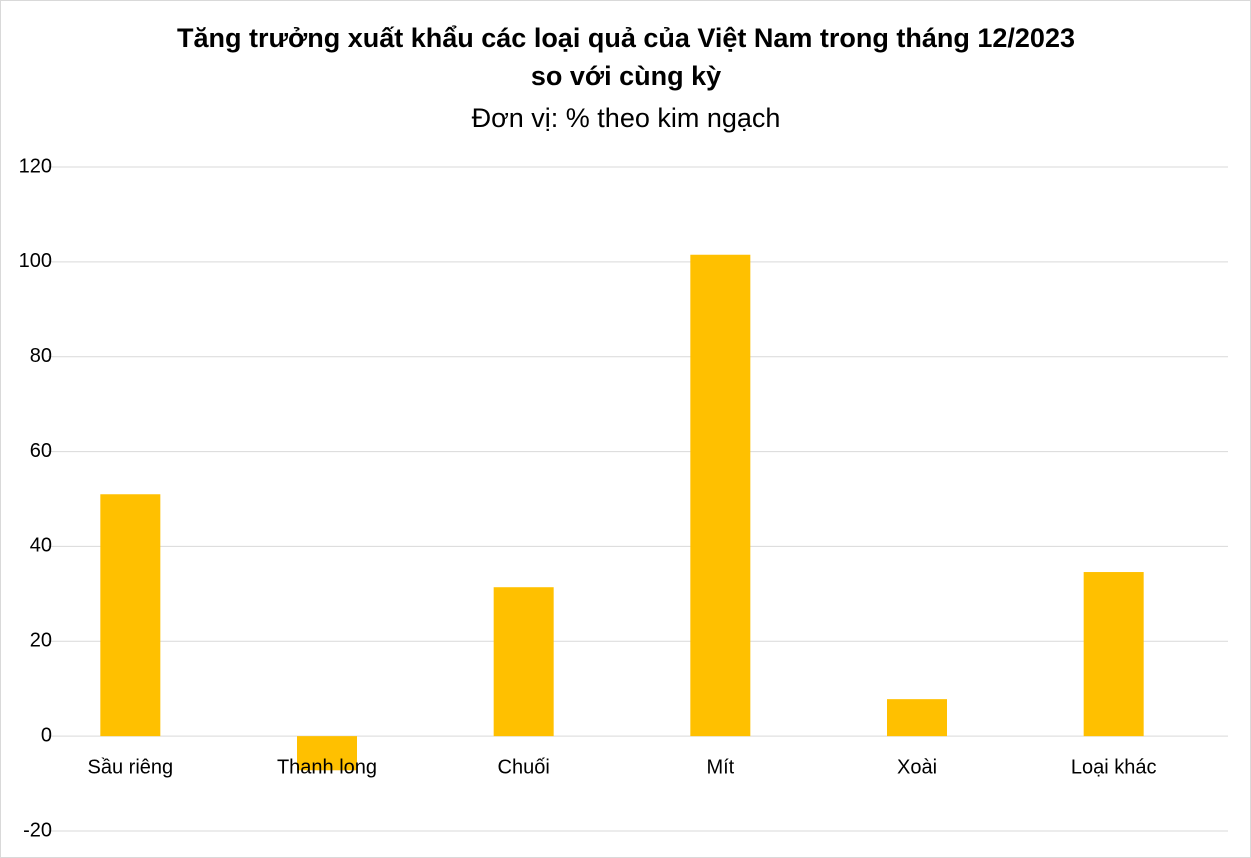 The height and width of the screenshot is (858, 1251). I want to click on x-tick-label: Chuối, so click(524, 767).